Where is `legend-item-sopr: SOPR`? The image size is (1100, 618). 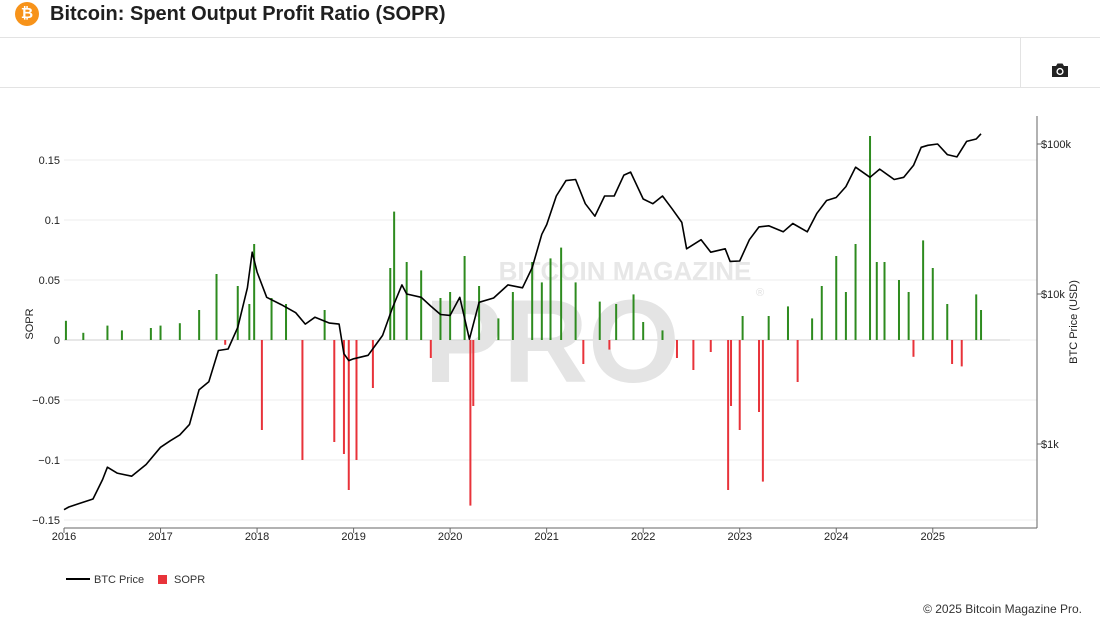
legend-item-sopr: SOPR is located at coordinates (181, 580).